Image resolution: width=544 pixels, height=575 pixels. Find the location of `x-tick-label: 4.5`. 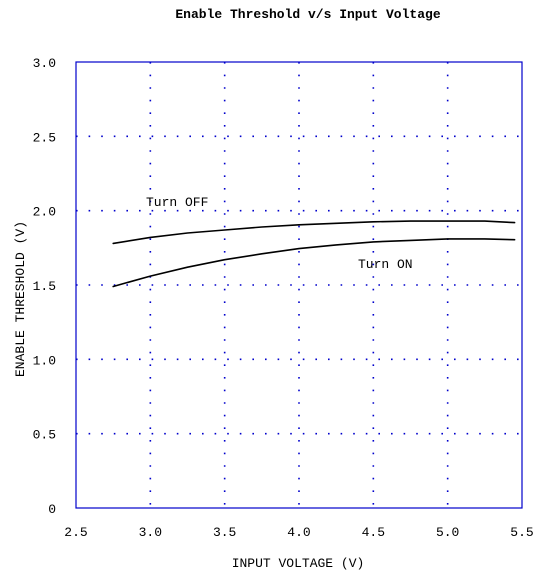

x-tick-label: 4.5 is located at coordinates (373, 532).